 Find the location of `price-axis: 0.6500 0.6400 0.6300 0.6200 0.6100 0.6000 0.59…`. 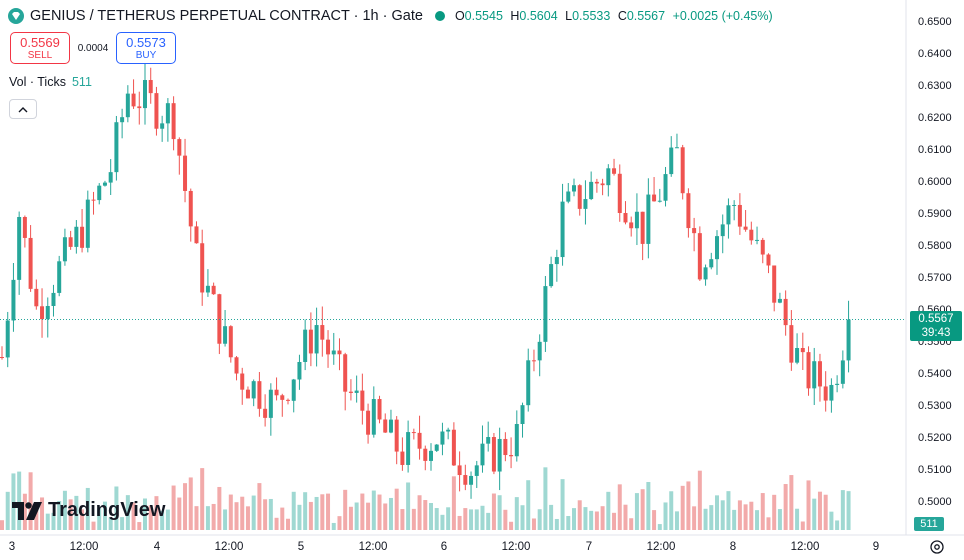

price-axis: 0.6500 0.6400 0.6300 0.6200 0.6100 0.6000 0.59… is located at coordinates (935, 262).